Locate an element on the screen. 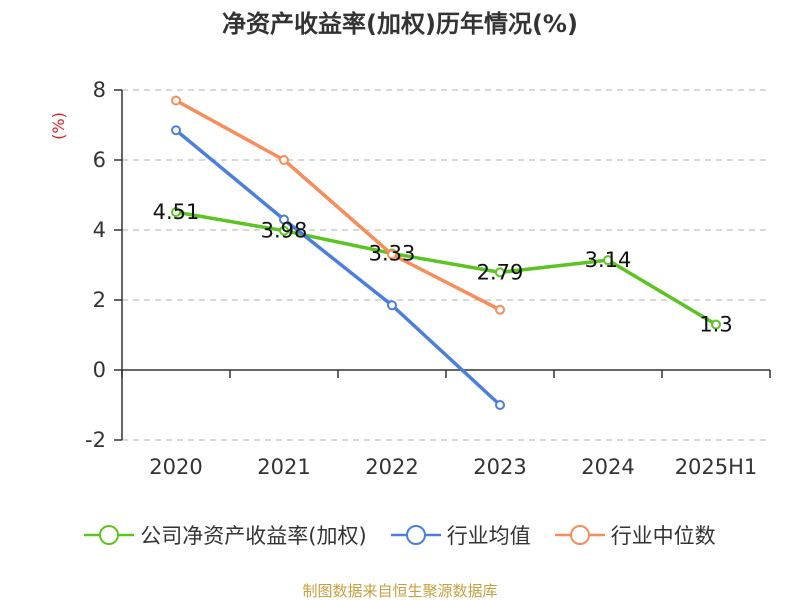 Image resolution: width=800 pixels, height=601 pixels. source-note: 制图数据来自恒生聚源数据库 is located at coordinates (400, 591).